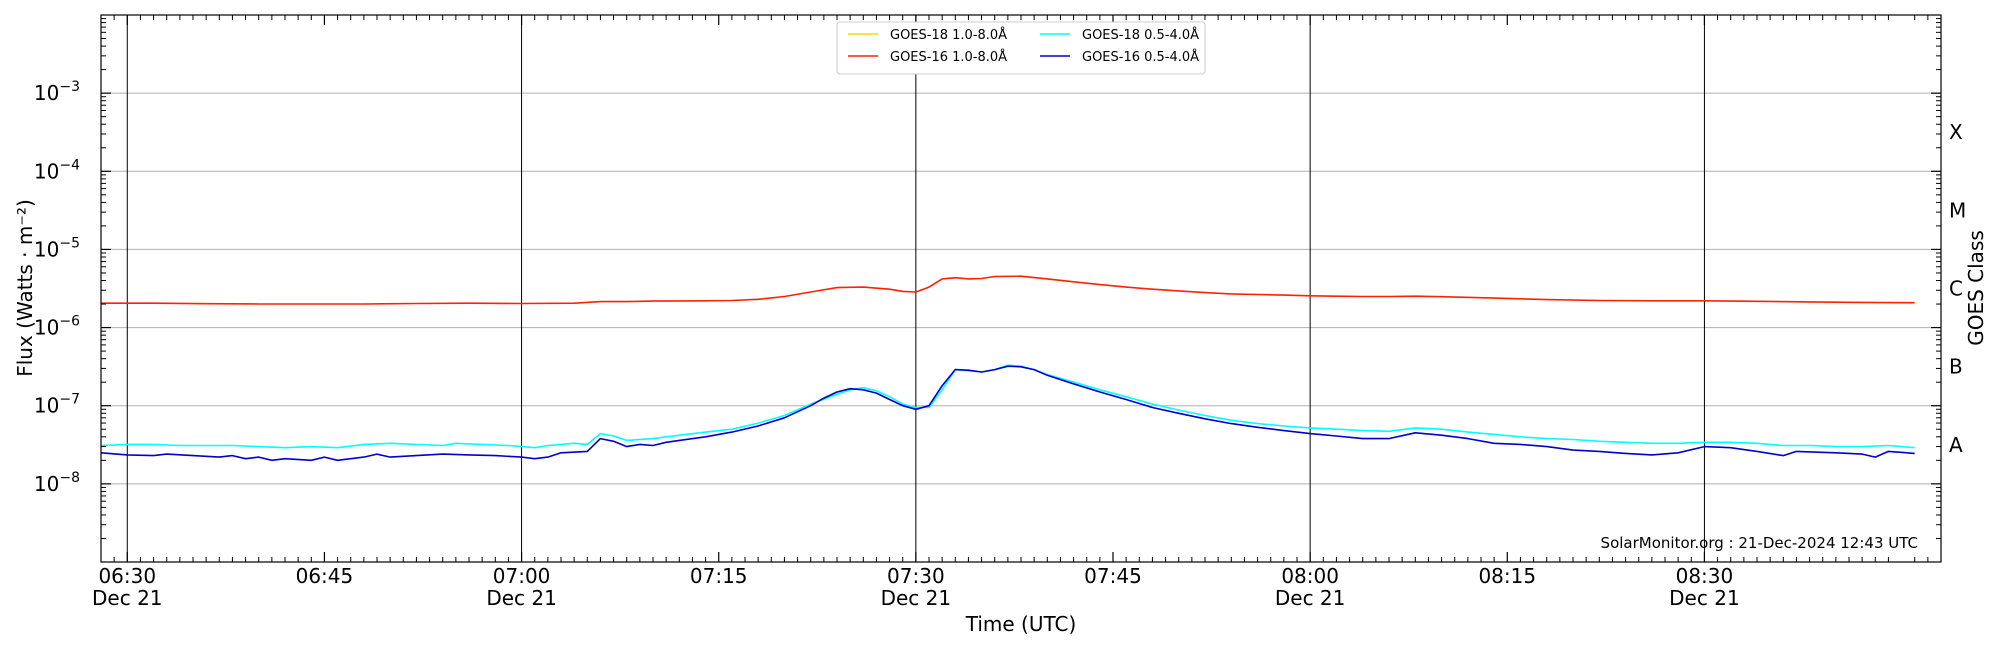 This screenshot has height=650, width=2000. Describe the element at coordinates (57, 405) in the screenshot. I see `y-tick-label: 10⁻⁷` at that location.